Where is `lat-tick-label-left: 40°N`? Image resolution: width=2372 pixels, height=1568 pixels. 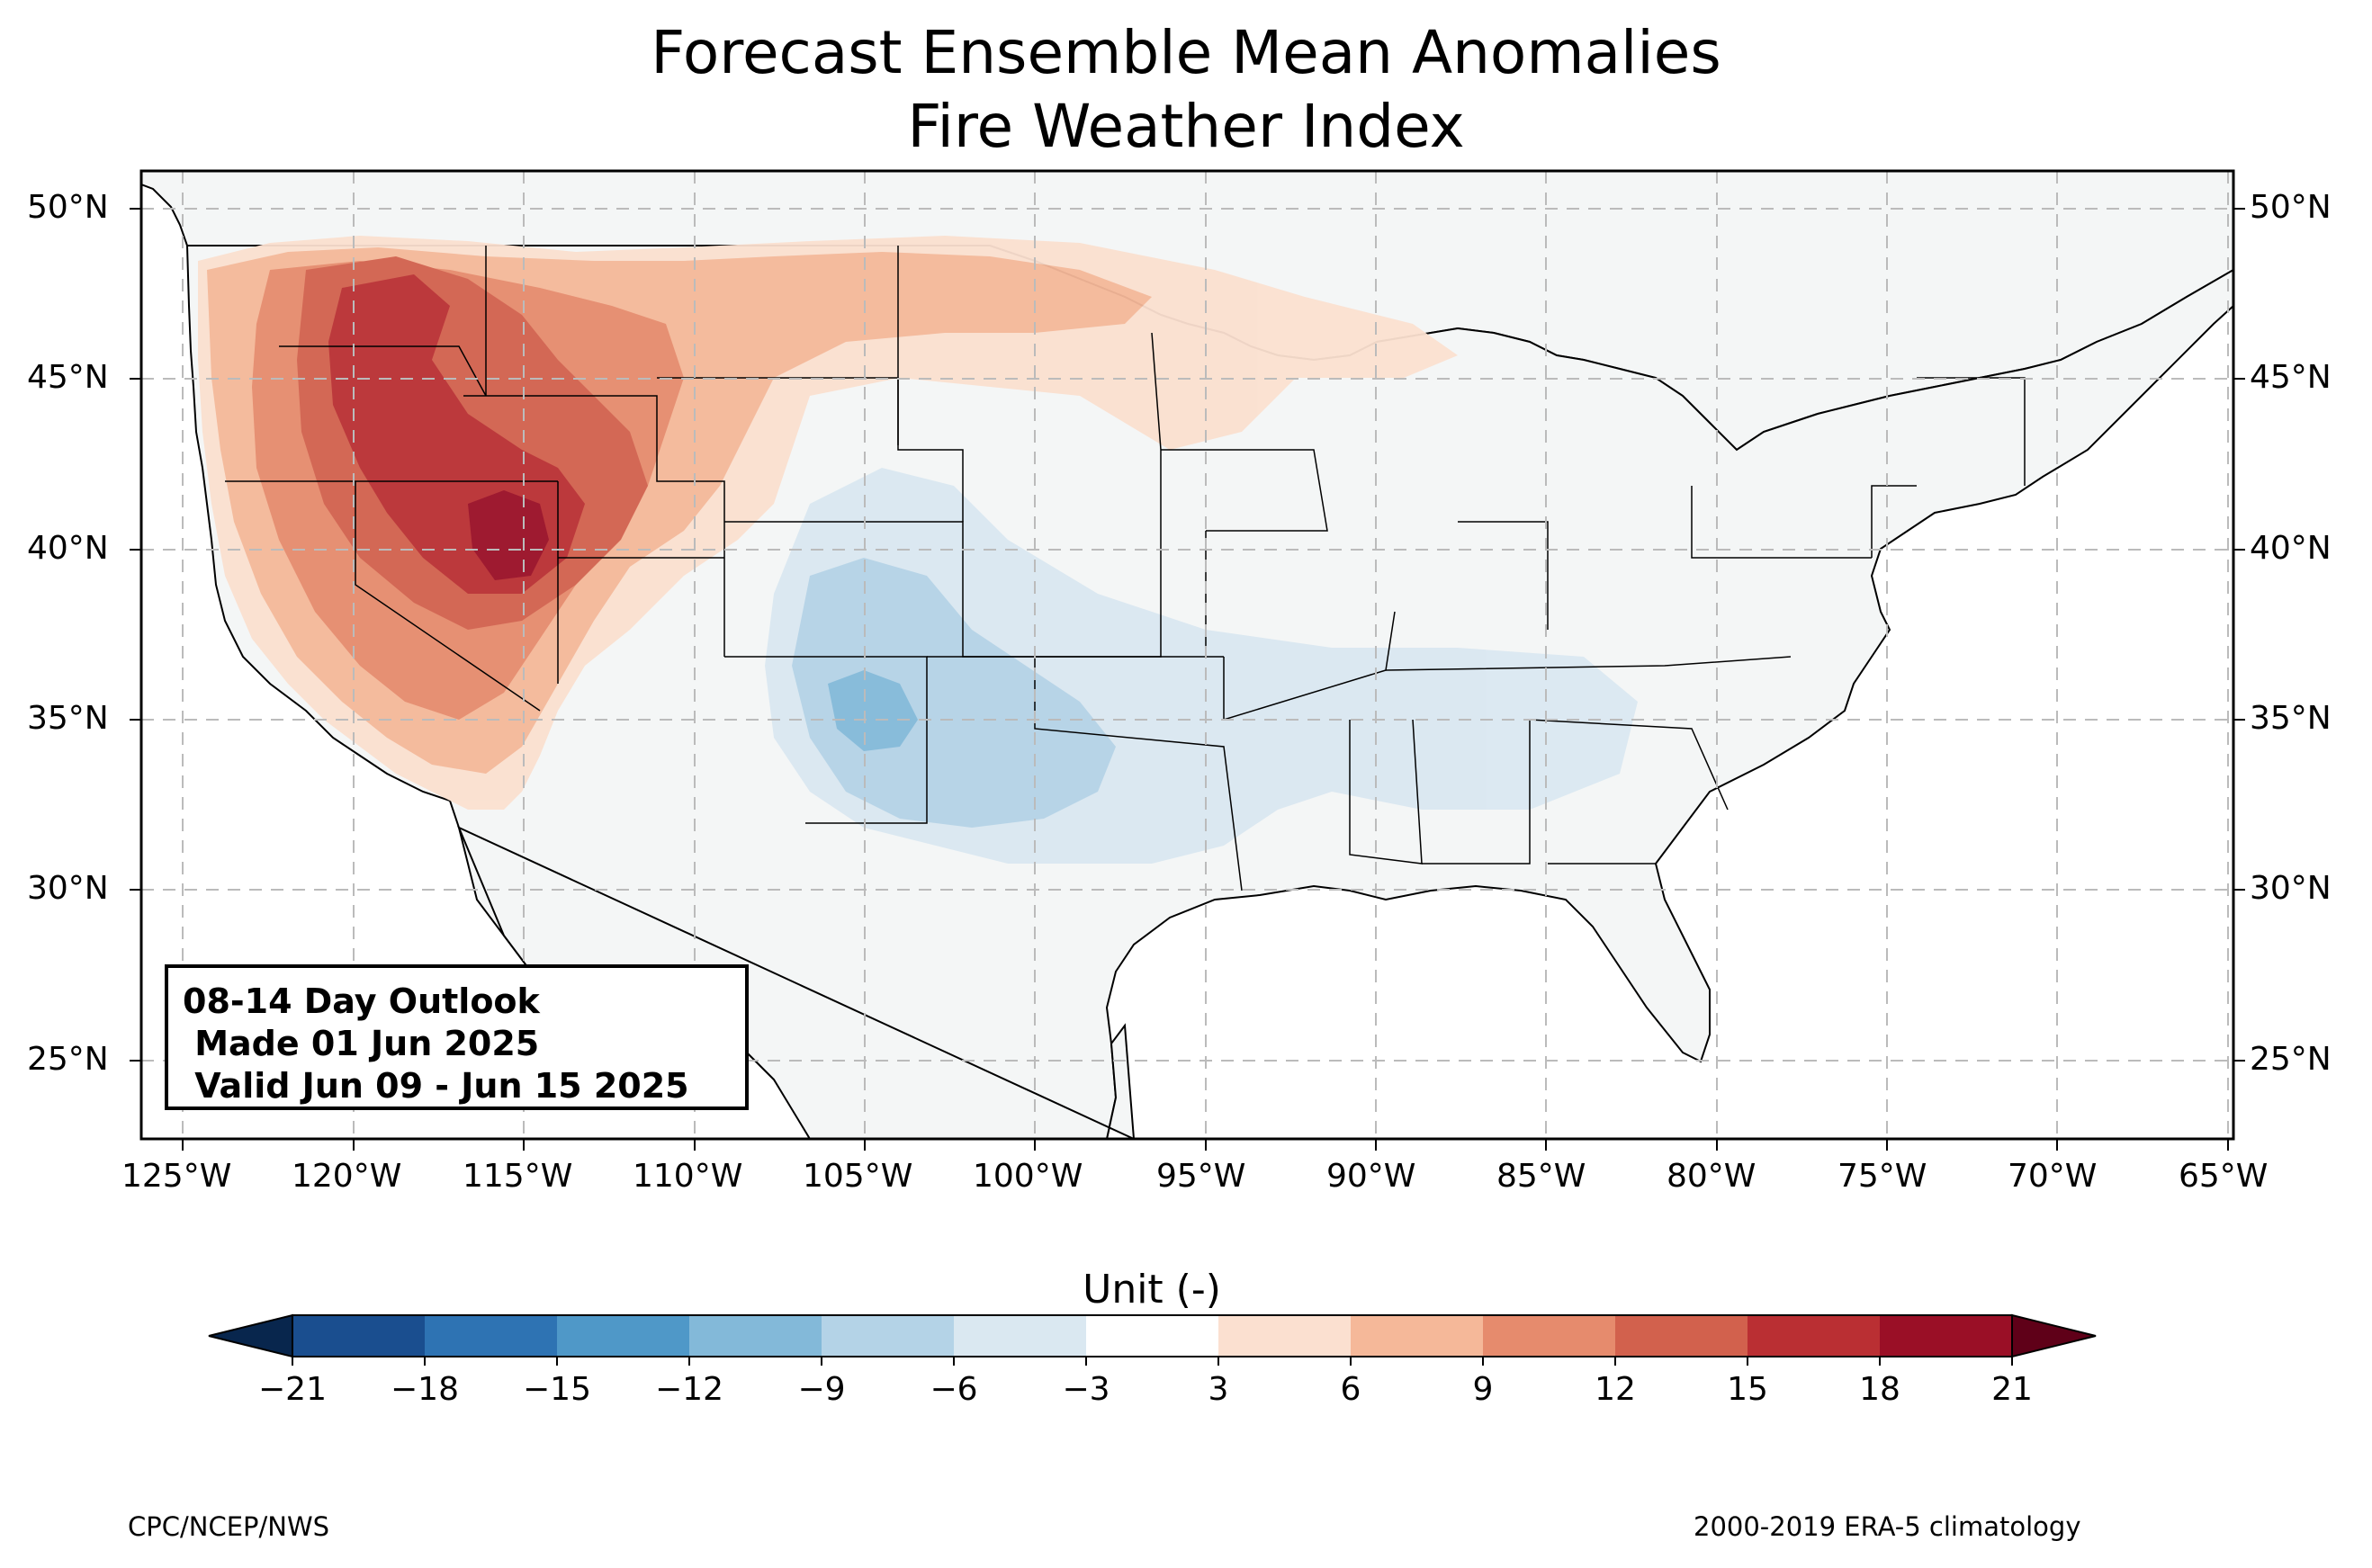 lat-tick-label-left: 40°N is located at coordinates (68, 548).